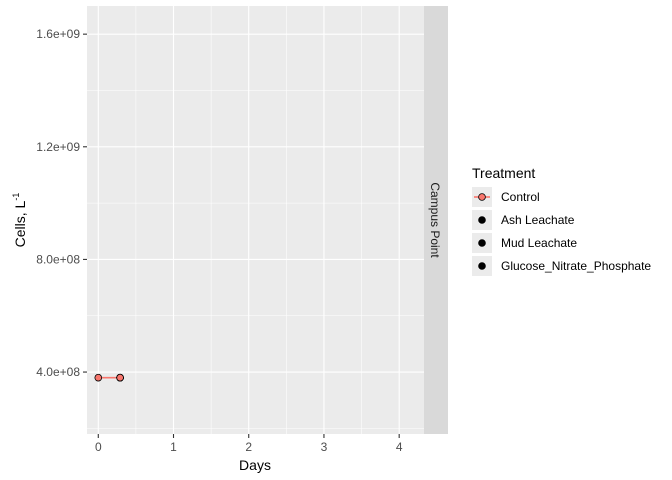 The image size is (672, 480). Describe the element at coordinates (324, 447) in the screenshot. I see `x-tick-label: 3` at that location.